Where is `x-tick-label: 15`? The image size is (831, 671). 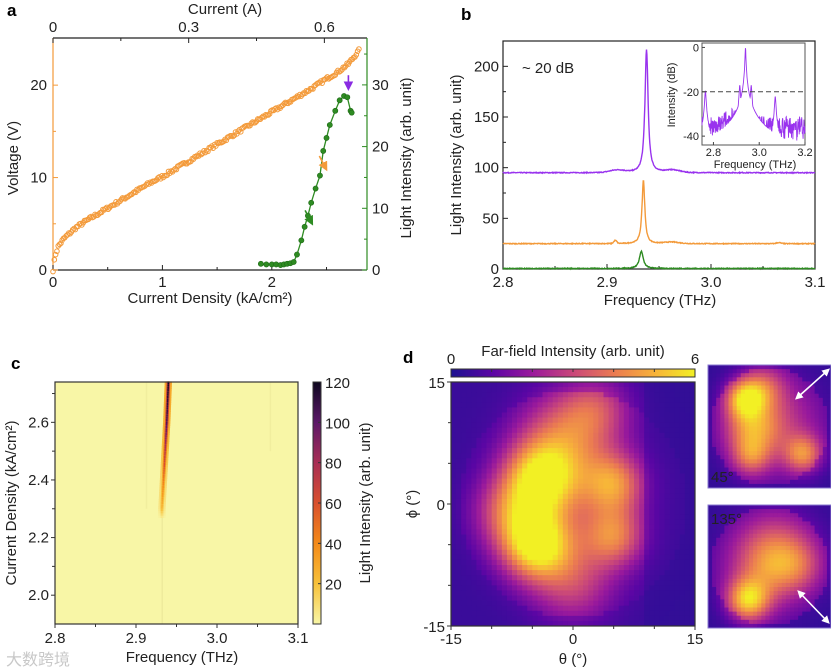 x-tick-label: 15 is located at coordinates (695, 639).